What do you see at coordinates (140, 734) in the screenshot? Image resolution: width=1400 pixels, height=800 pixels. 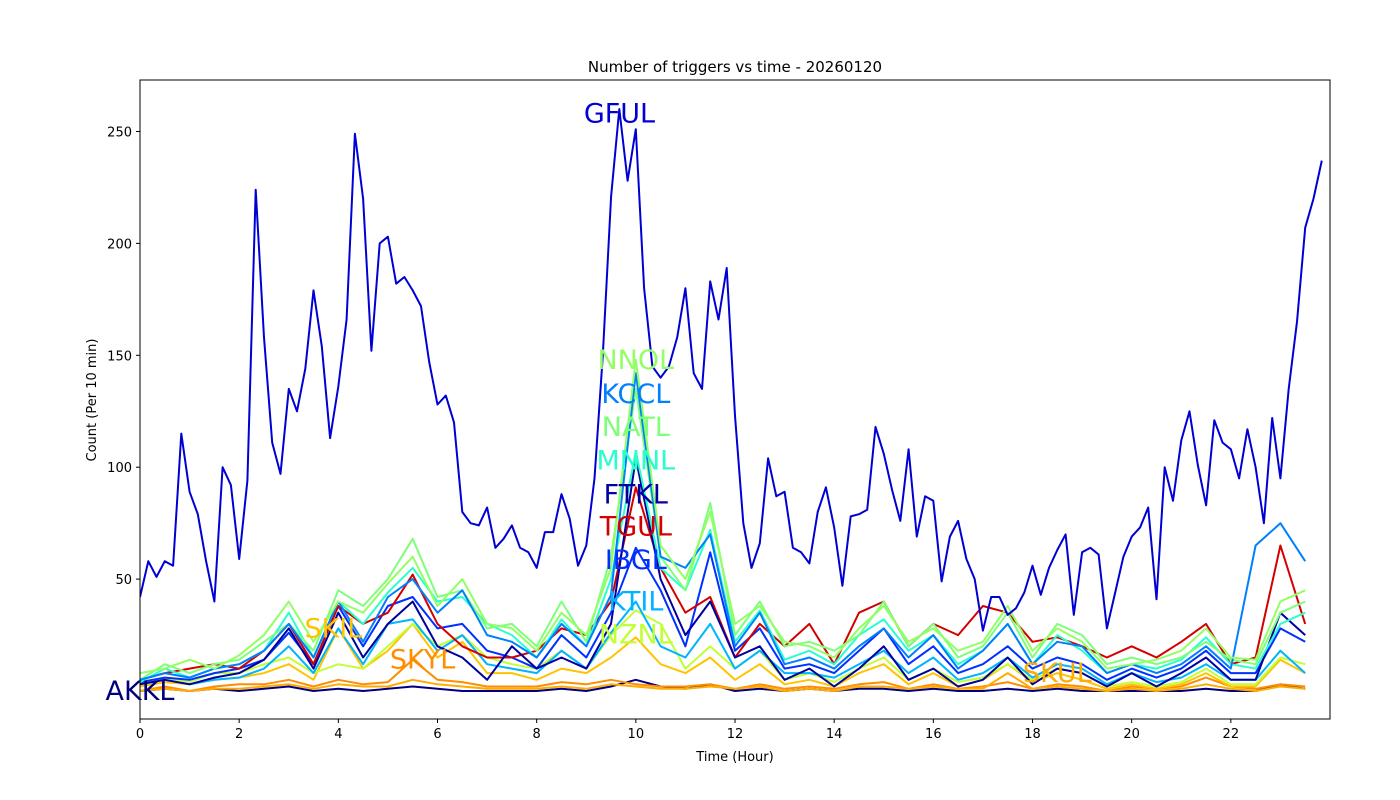 I see `x-tick-label: 0` at bounding box center [140, 734].